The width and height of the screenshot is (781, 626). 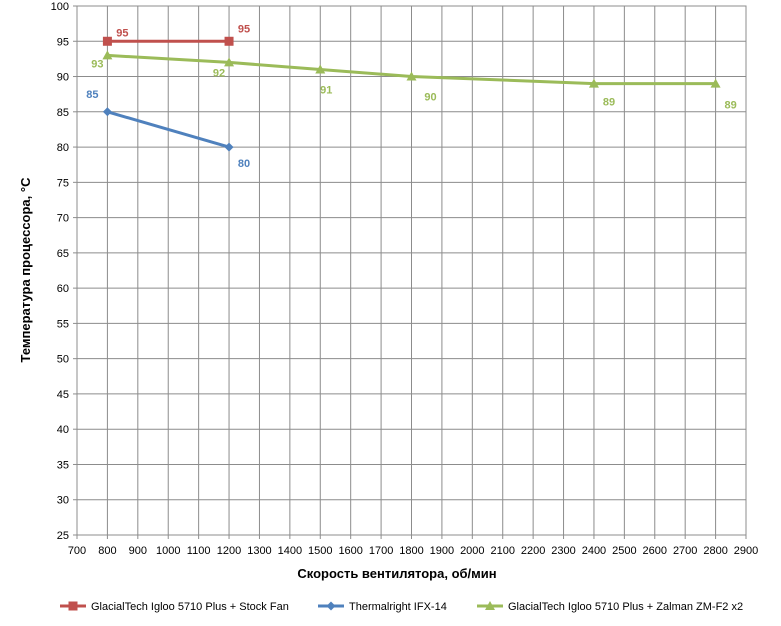 I want to click on legend-label: GlacialTech Igloo 5710 Plus + Stock Fan, so click(x=190, y=607).